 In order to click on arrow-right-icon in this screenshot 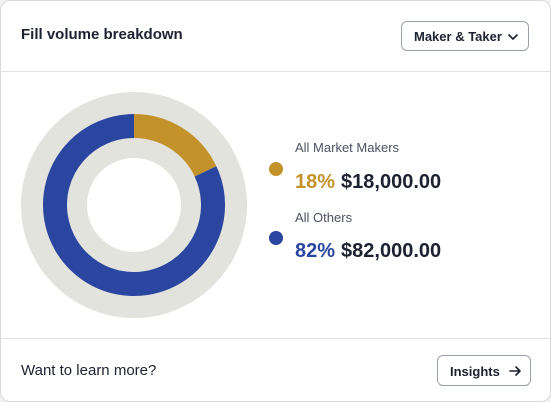, I will do `click(515, 371)`.